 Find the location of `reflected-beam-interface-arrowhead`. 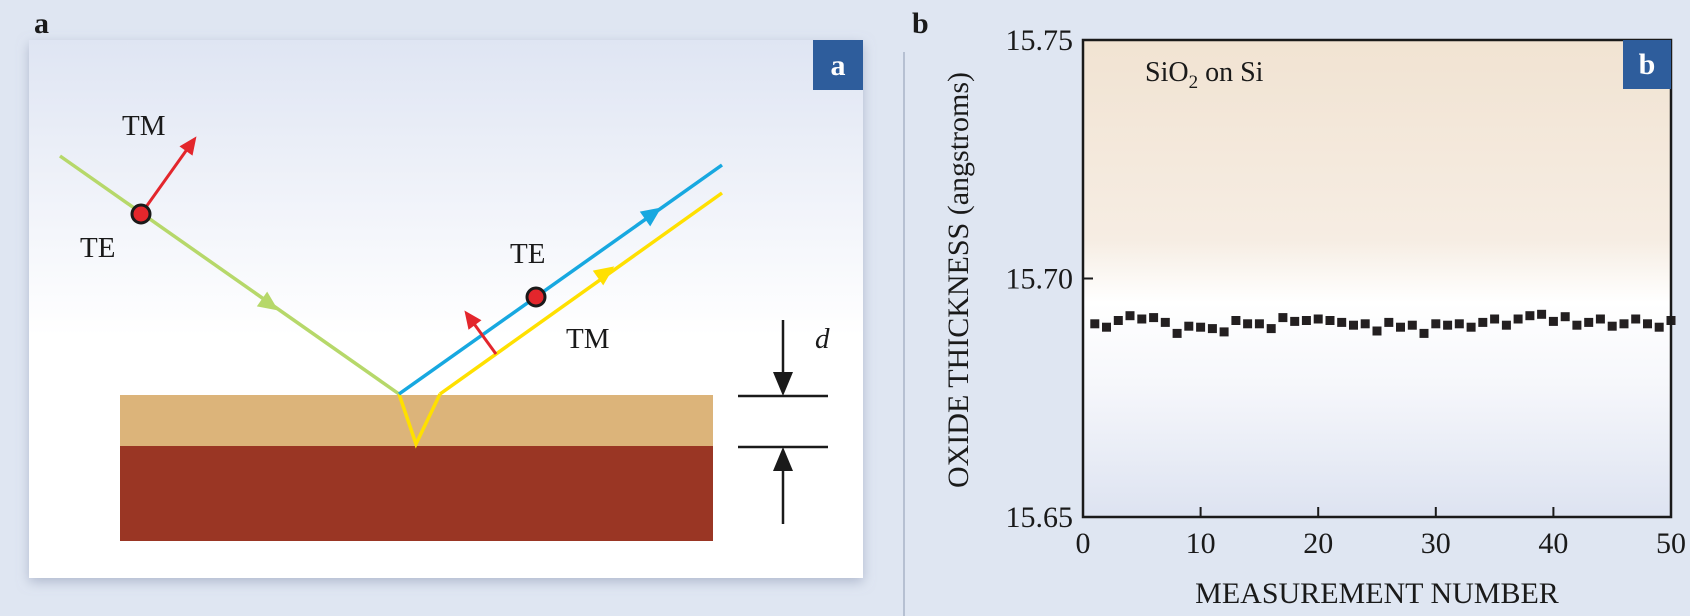

reflected-beam-interface-arrowhead is located at coordinates (603, 276).